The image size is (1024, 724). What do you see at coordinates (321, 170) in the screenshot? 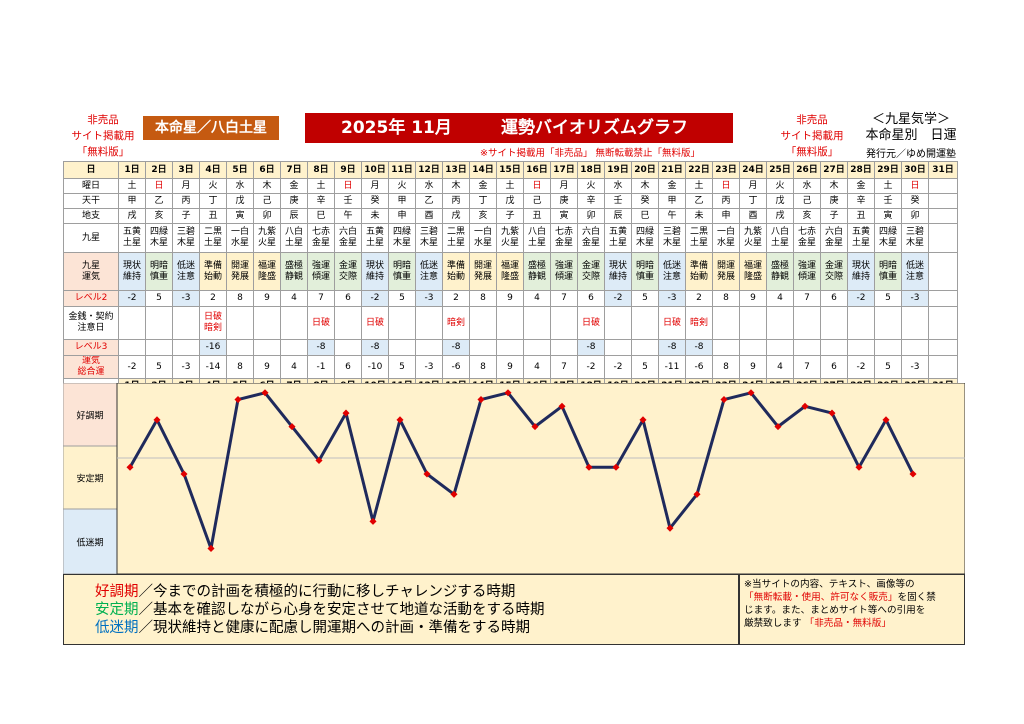
I see `day-cell: 8日` at bounding box center [321, 170].